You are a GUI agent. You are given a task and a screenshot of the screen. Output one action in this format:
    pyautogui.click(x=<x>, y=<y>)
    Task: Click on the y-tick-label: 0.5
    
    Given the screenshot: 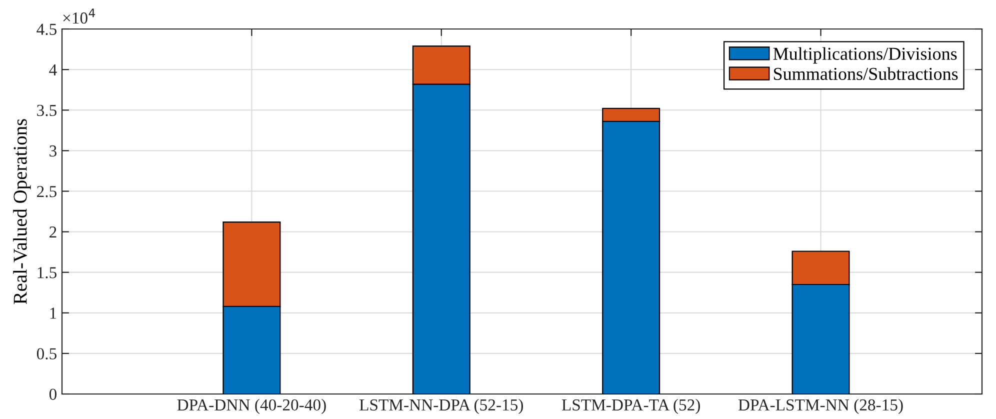 What is the action you would take?
    pyautogui.click(x=46, y=354)
    